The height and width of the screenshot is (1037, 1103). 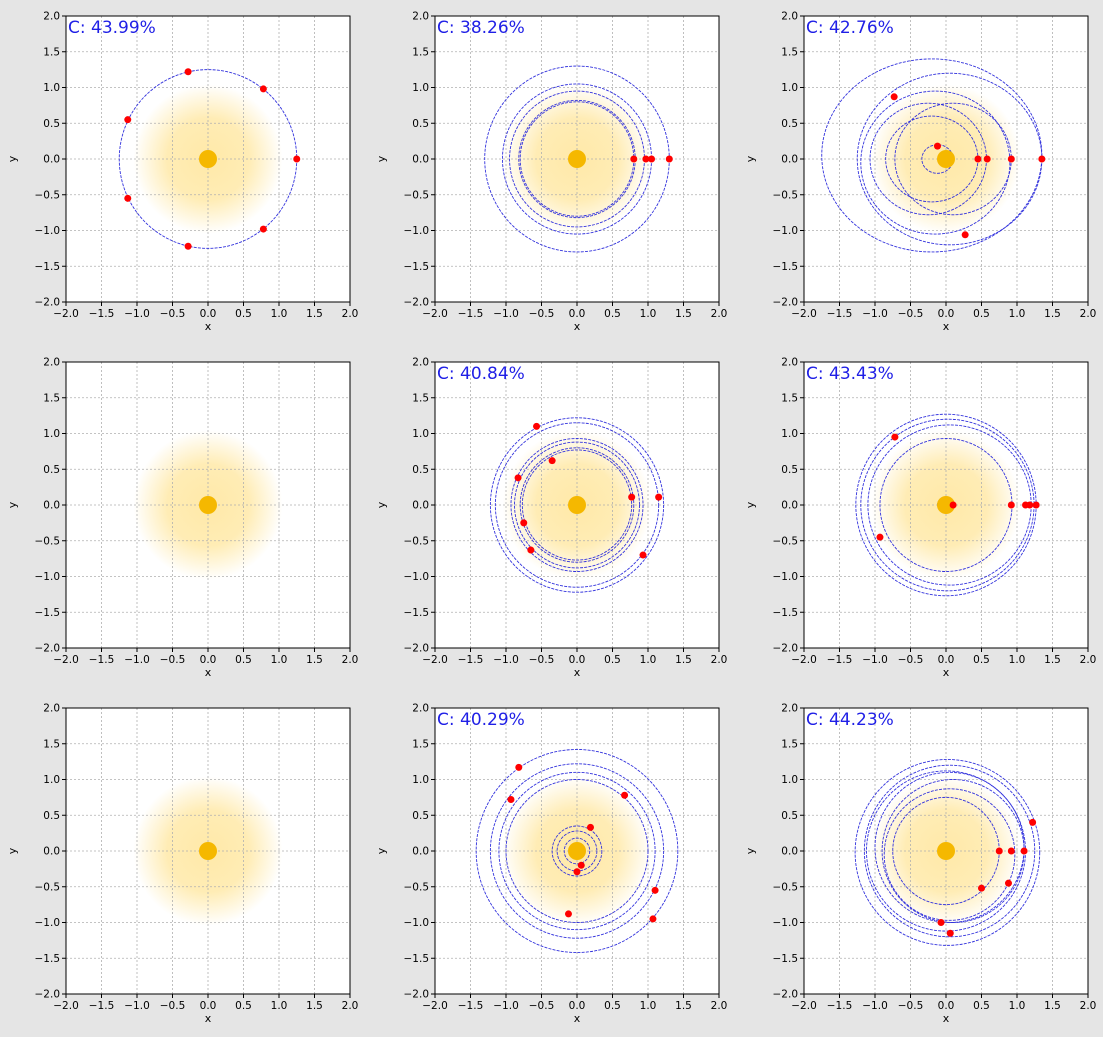 I want to click on x-tick-label: 1.0, so click(x=648, y=660).